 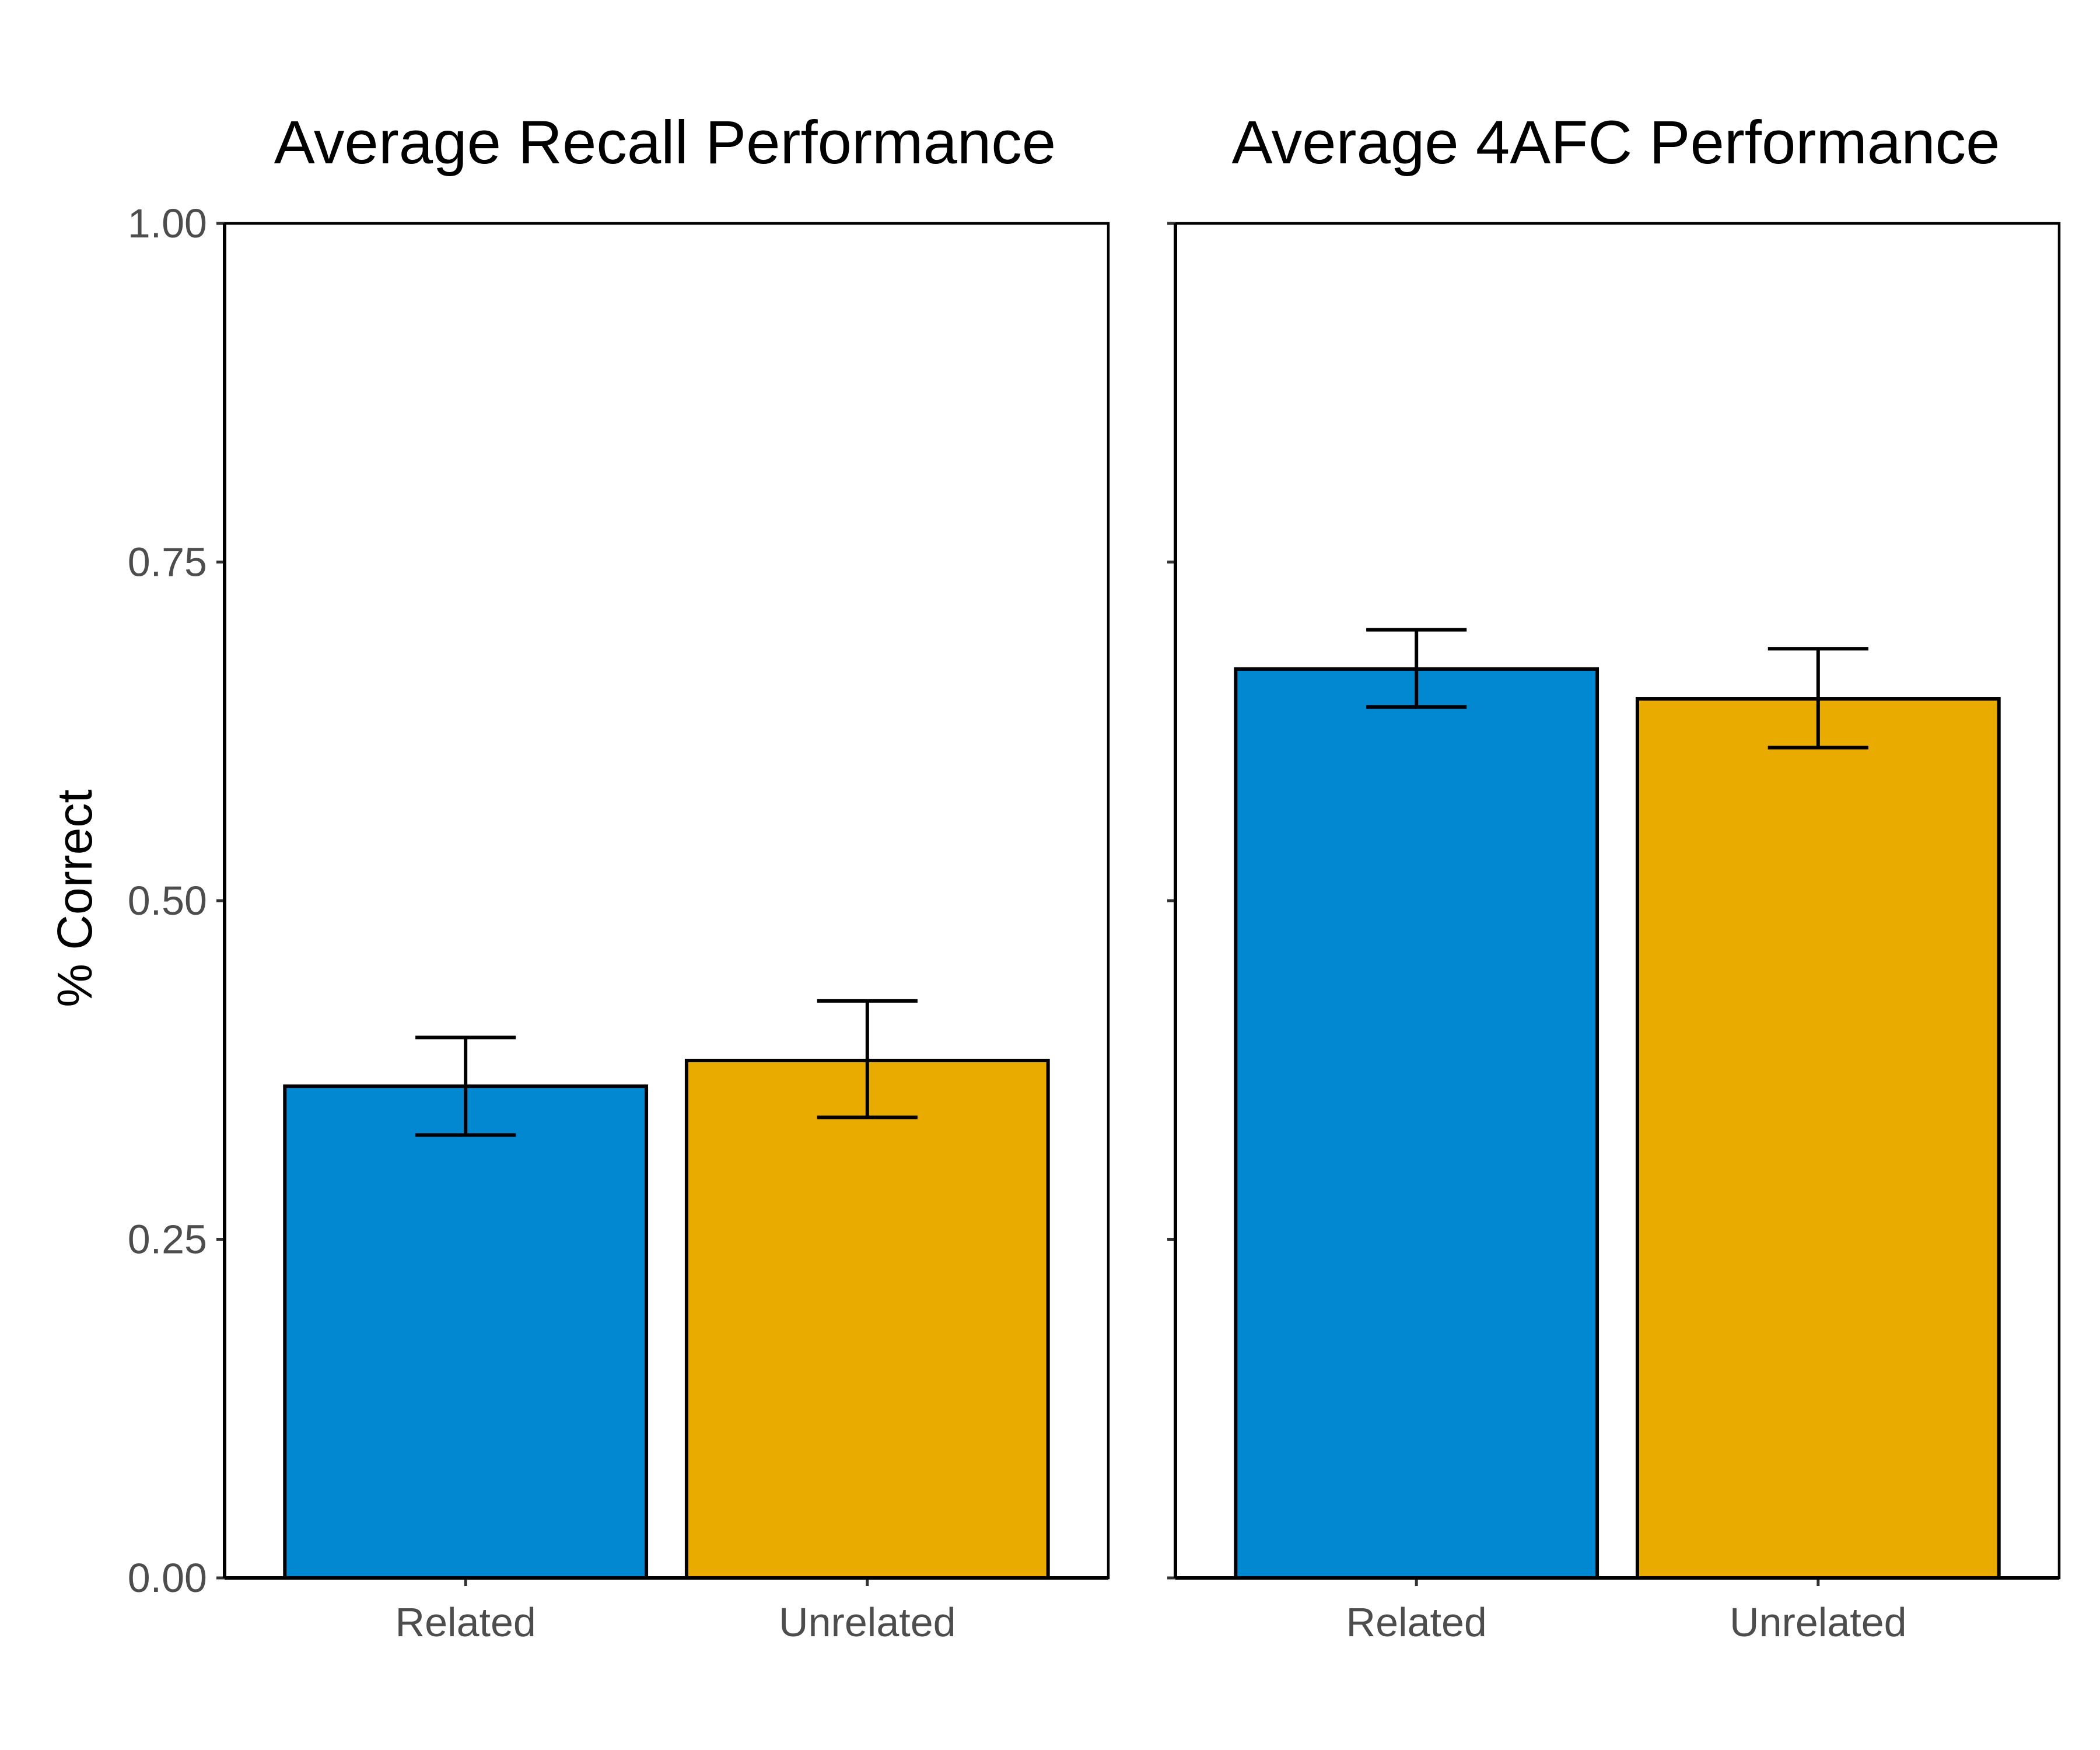 I want to click on afc-error-bar-unrelated, so click(x=1818, y=698).